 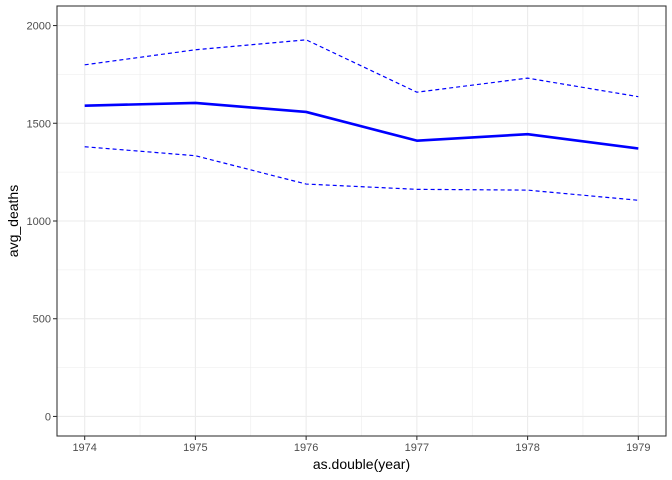 What do you see at coordinates (638, 448) in the screenshot?
I see `x-tick-label: 1979` at bounding box center [638, 448].